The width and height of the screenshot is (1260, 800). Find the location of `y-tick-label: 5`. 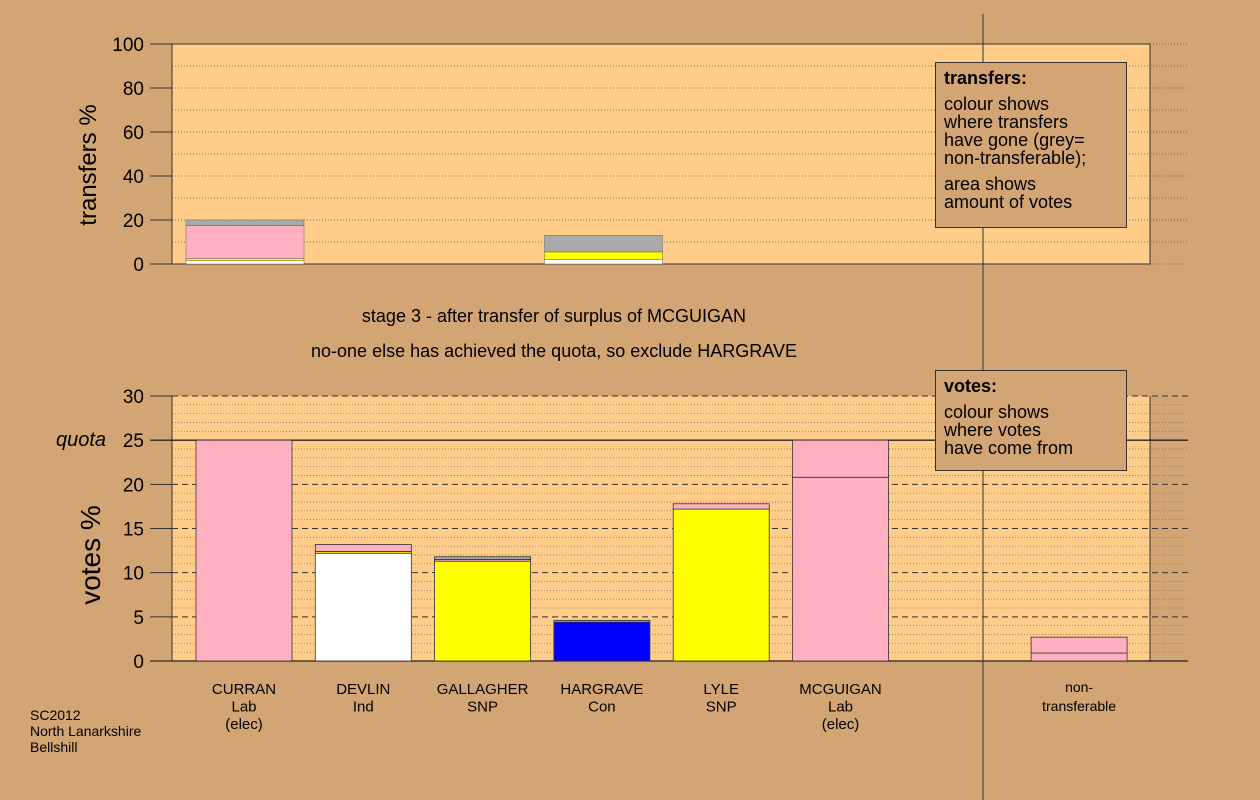

y-tick-label: 5 is located at coordinates (138, 618).